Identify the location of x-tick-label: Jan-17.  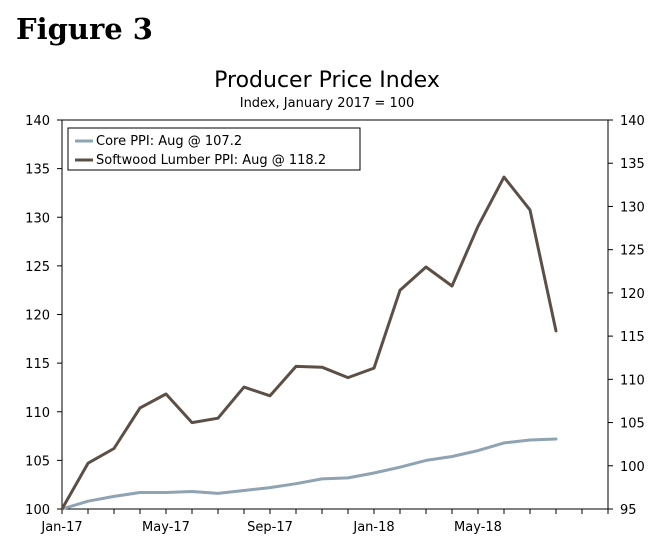
(61, 527).